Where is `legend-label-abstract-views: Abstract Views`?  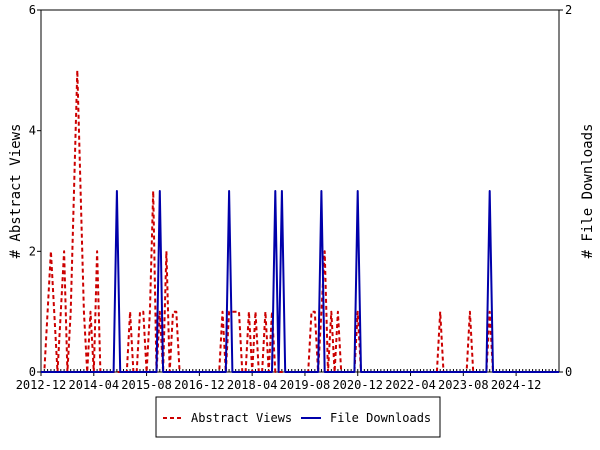
legend-label-abstract-views: Abstract Views is located at coordinates (241, 418).